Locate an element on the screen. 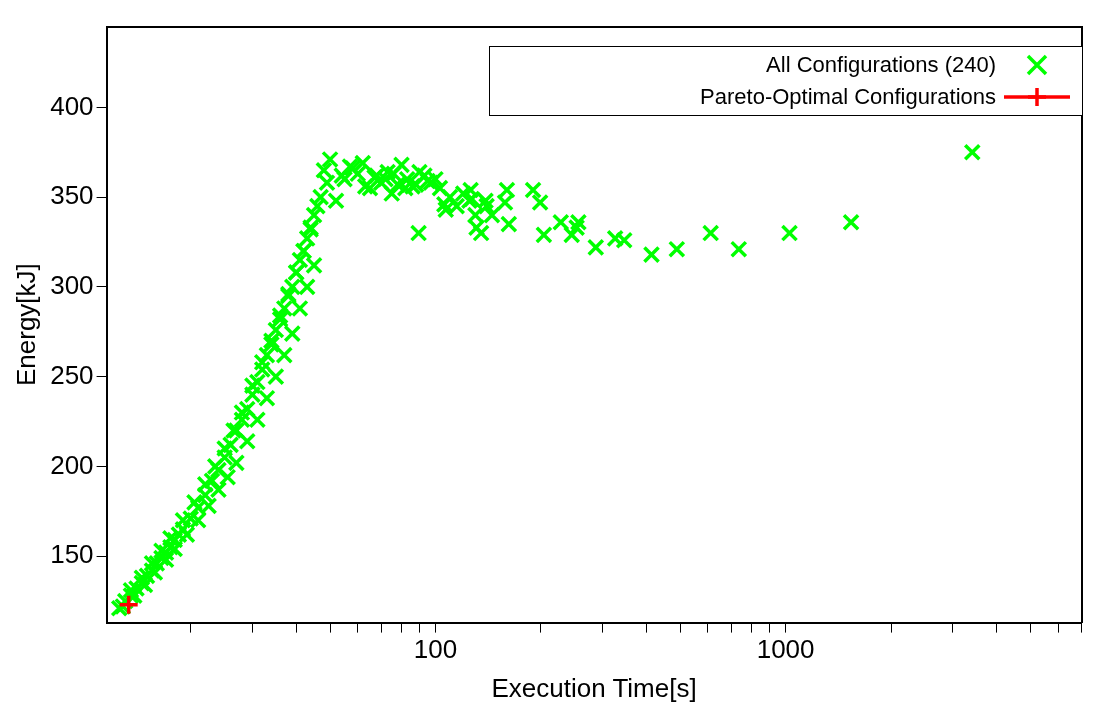 The image size is (1103, 717). x-tick-label: 100 is located at coordinates (435, 649).